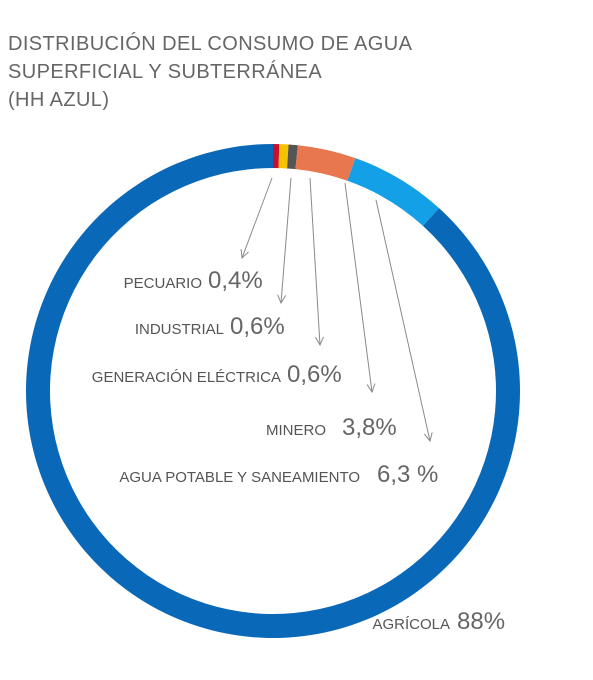 This screenshot has height=680, width=593. I want to click on value-agricola: 88%, so click(481, 621).